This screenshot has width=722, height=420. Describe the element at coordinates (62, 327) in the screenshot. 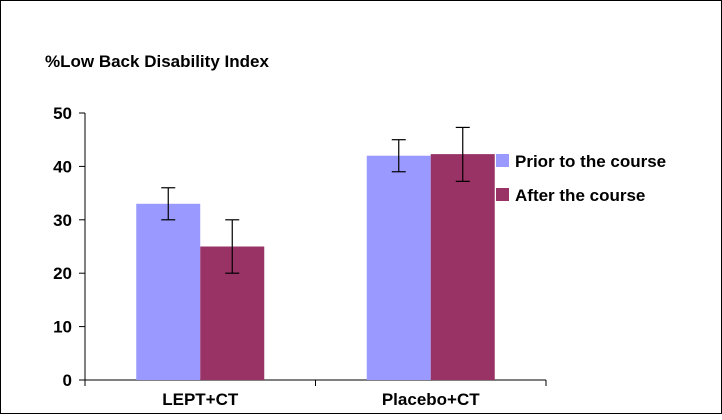

I see `y-tick-label: 10` at that location.